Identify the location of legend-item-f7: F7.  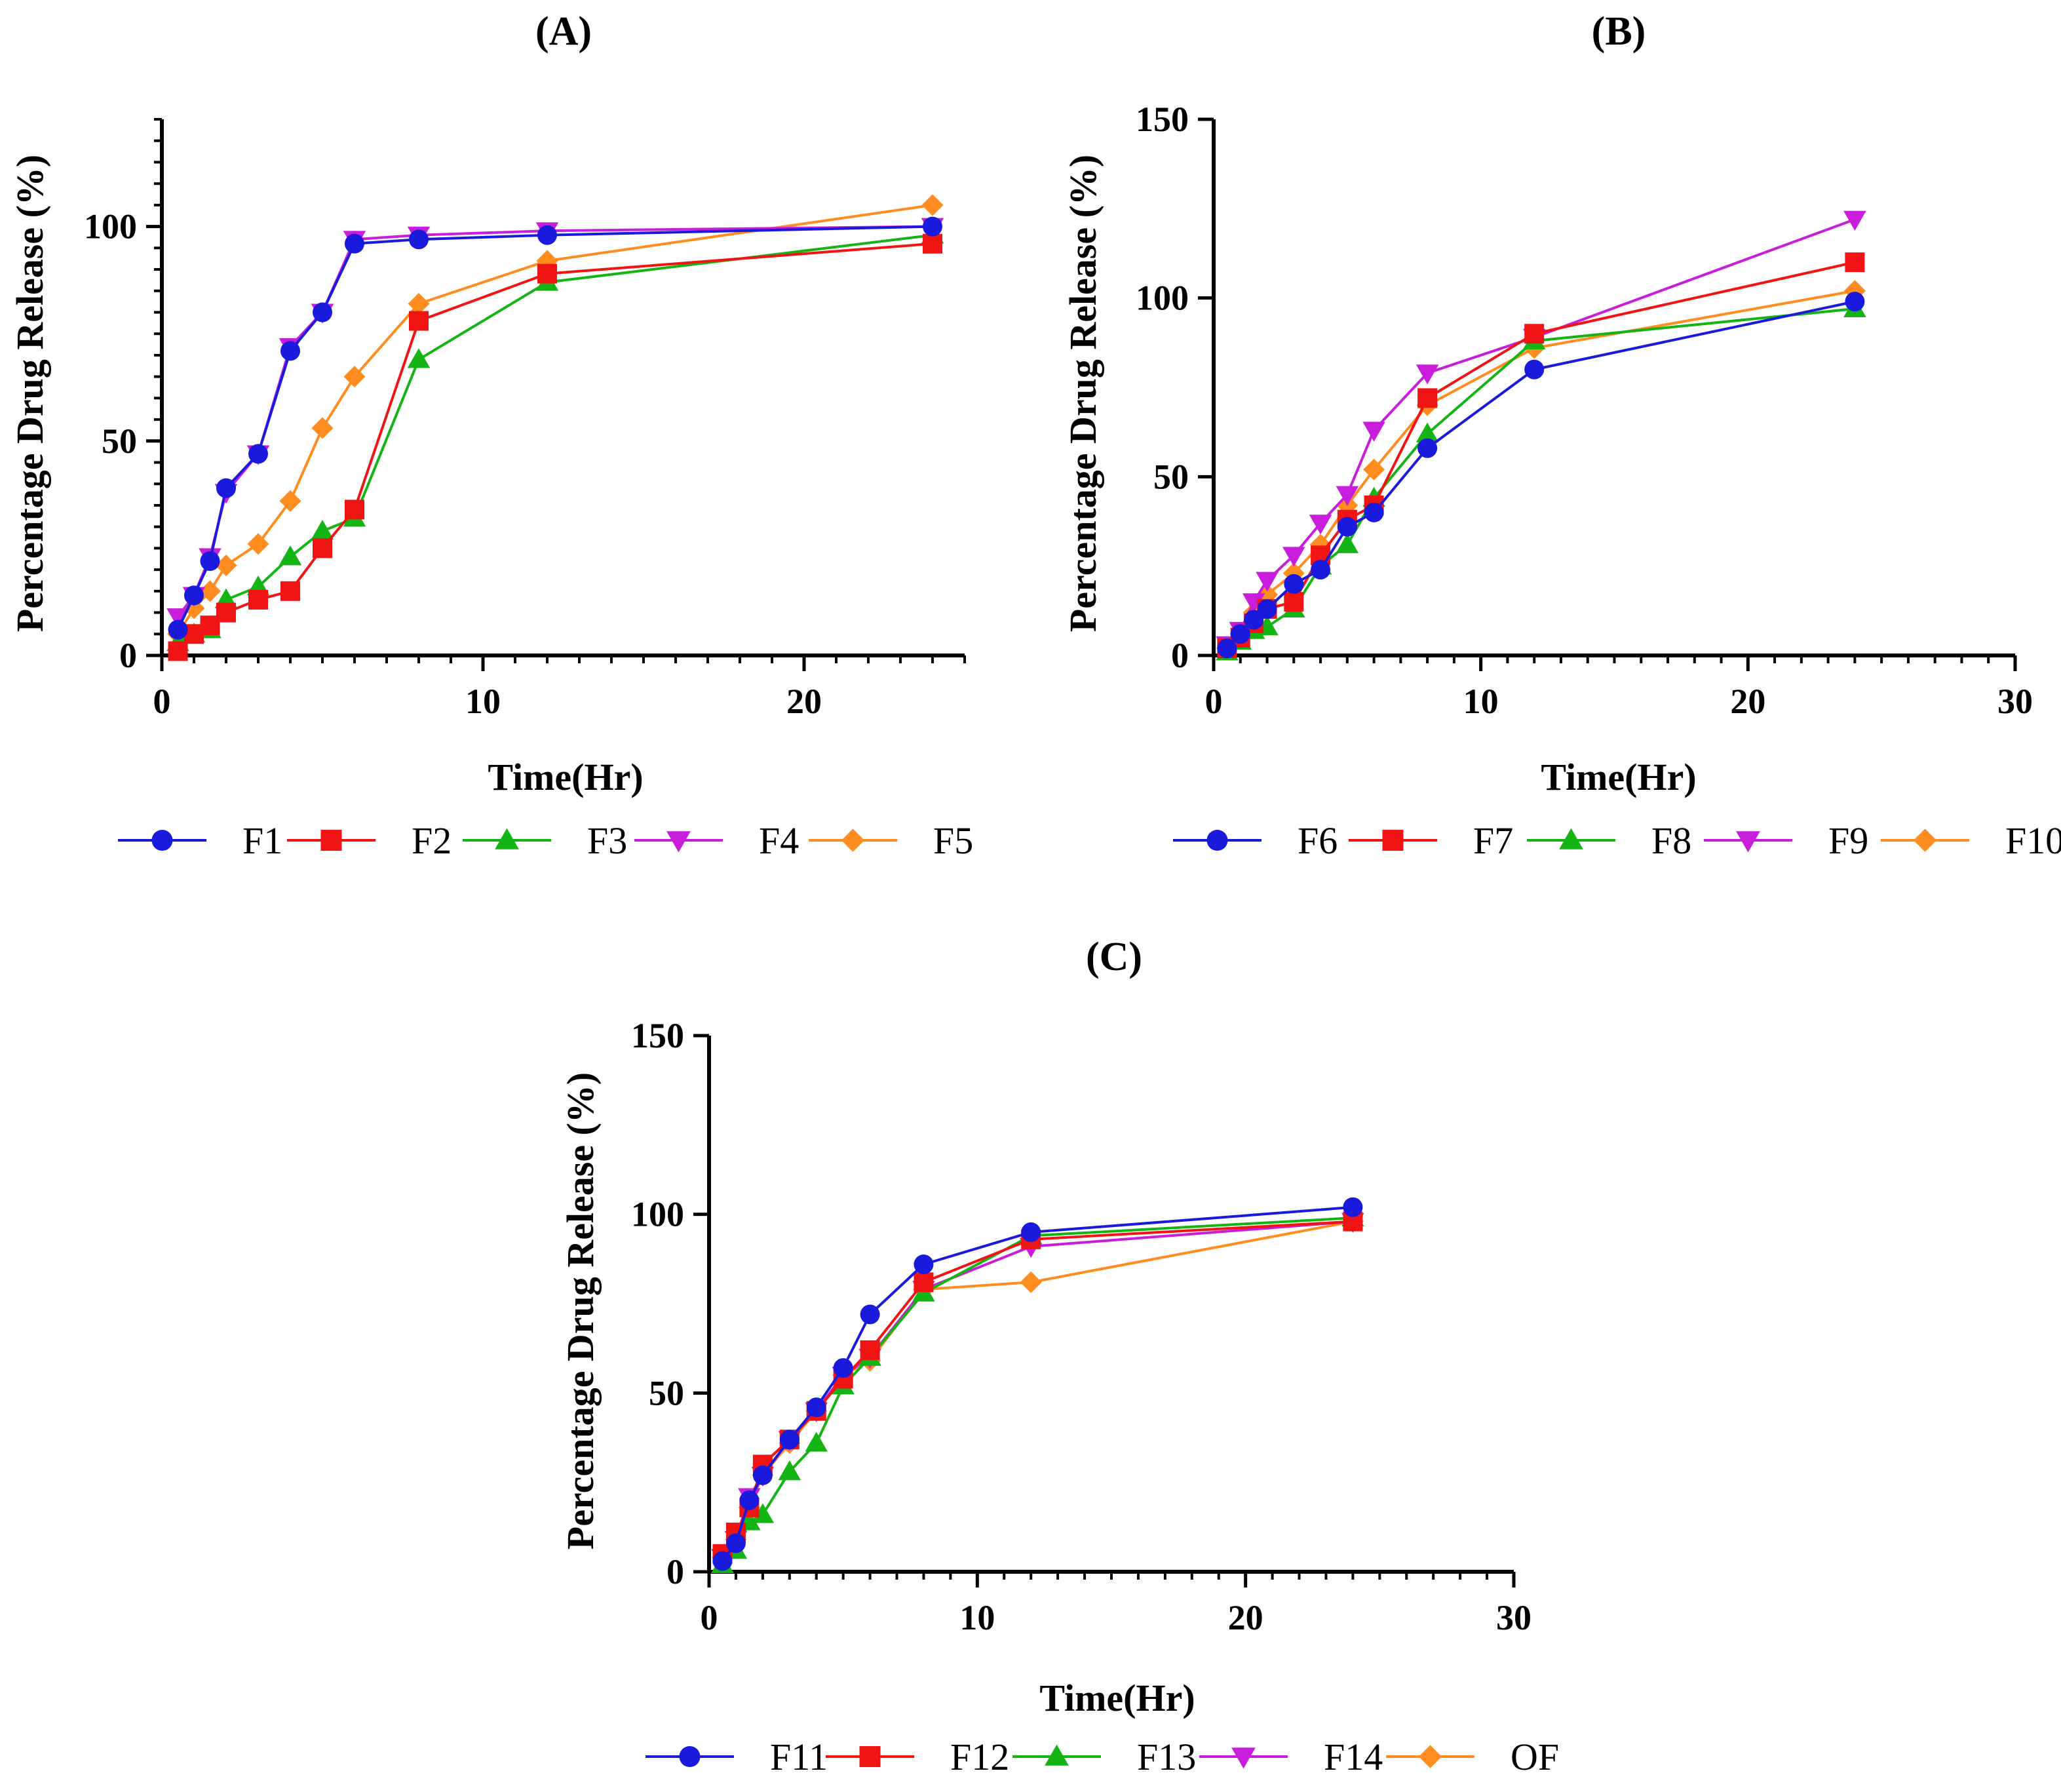
(1431, 840).